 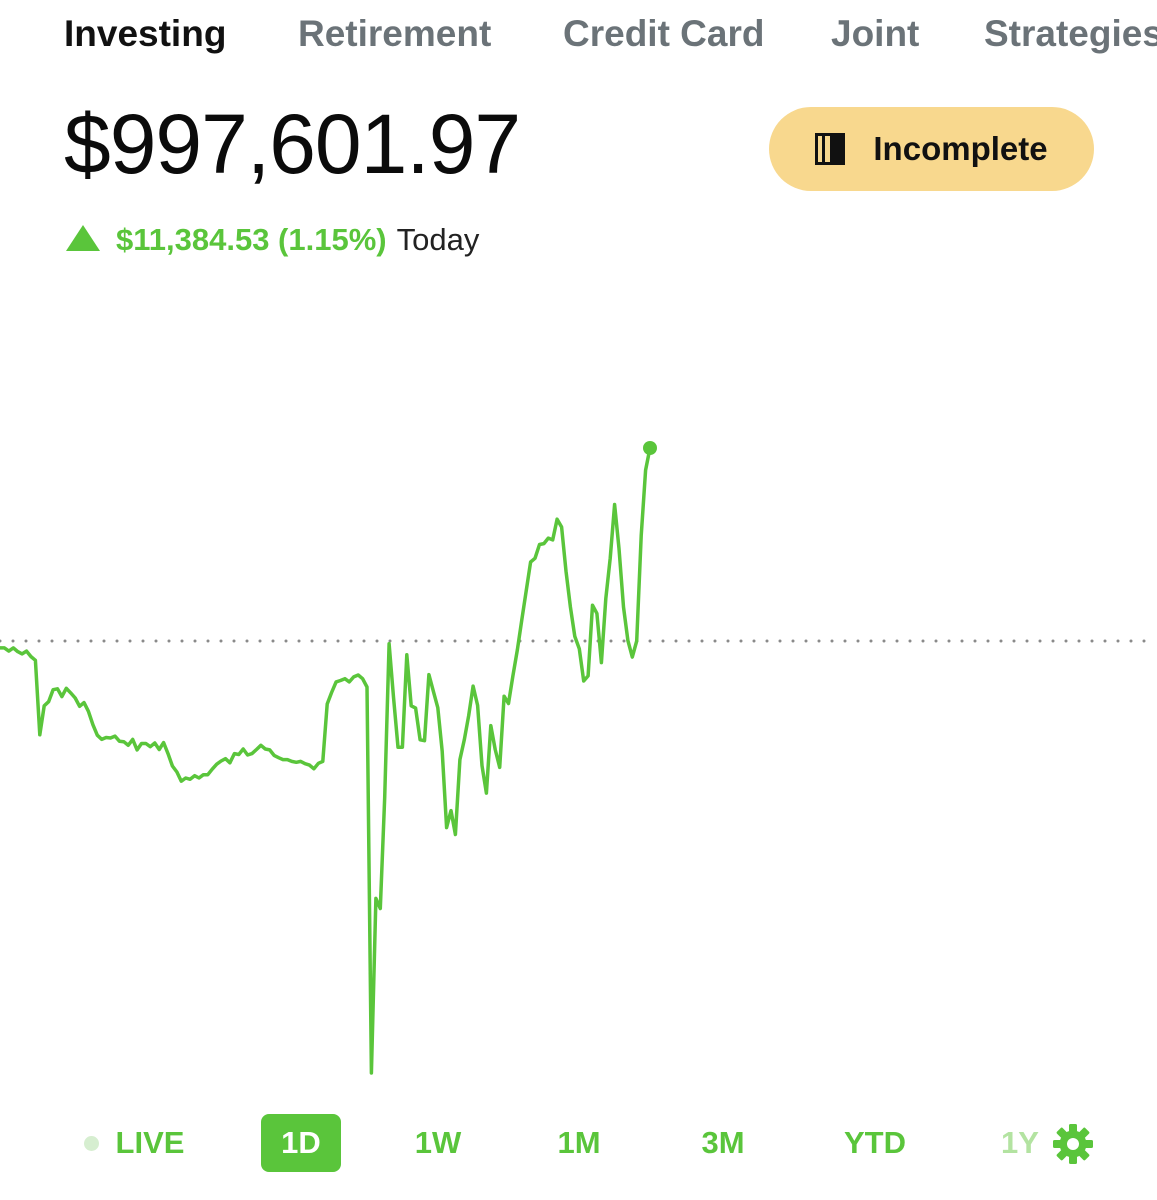 I want to click on change-period: Today, so click(x=438, y=239).